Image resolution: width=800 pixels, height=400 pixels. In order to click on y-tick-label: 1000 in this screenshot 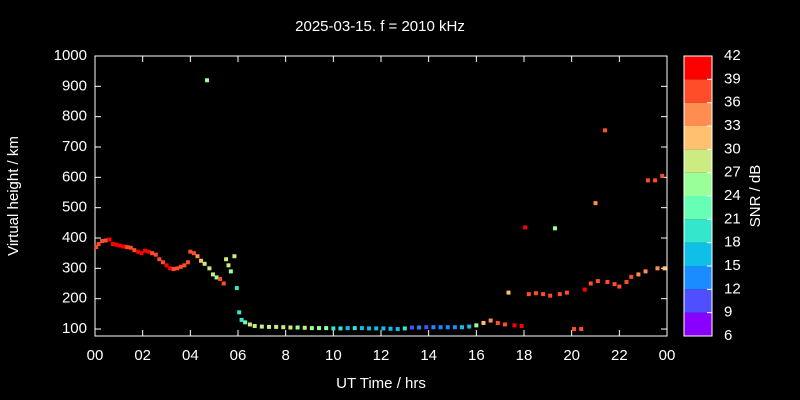, I will do `click(70, 55)`.